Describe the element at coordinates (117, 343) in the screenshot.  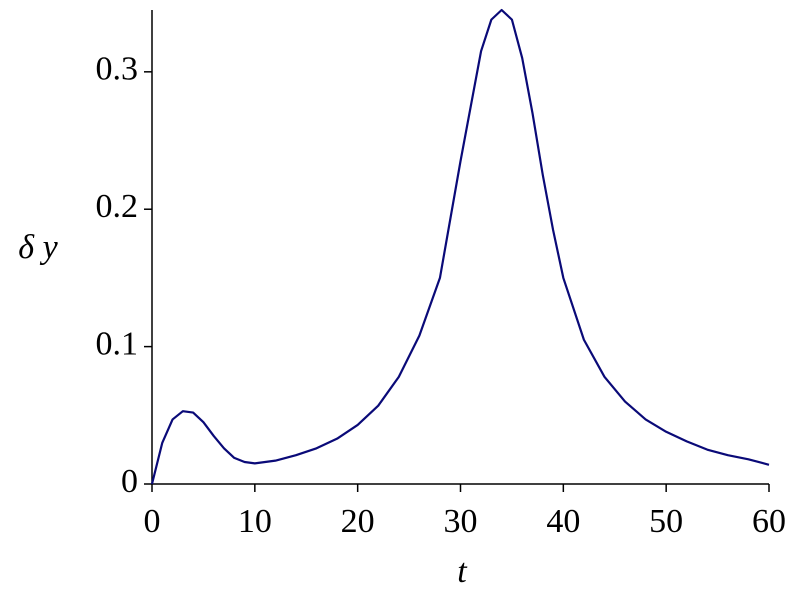
I see `y-tick-label: 0.1` at that location.